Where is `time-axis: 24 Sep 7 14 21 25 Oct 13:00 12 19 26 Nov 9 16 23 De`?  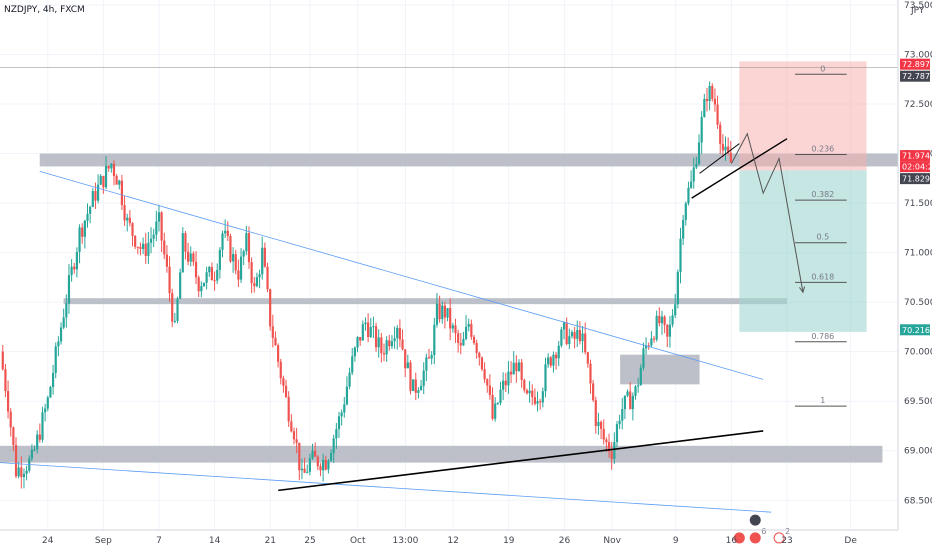 time-axis: 24 Sep 7 14 21 25 Oct 13:00 12 19 26 Nov 9 16 23 De is located at coordinates (449, 541).